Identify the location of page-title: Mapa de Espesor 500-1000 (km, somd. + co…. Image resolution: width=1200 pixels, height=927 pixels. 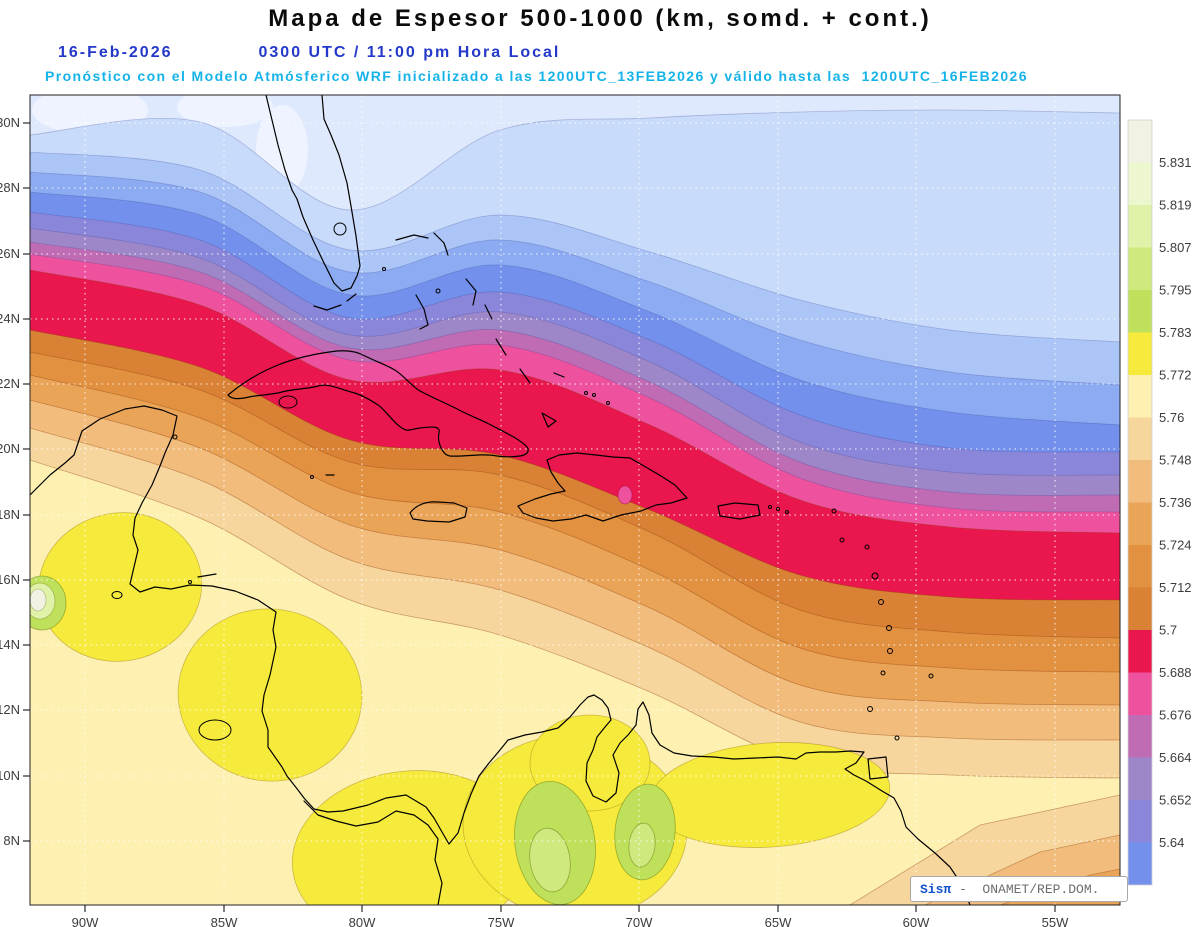
(600, 18).